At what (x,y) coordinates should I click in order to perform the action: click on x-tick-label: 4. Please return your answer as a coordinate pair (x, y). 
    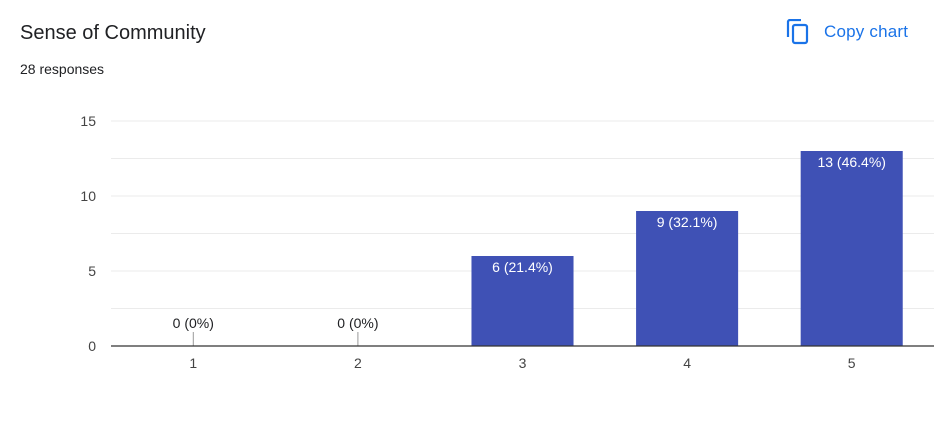
    Looking at the image, I should click on (687, 363).